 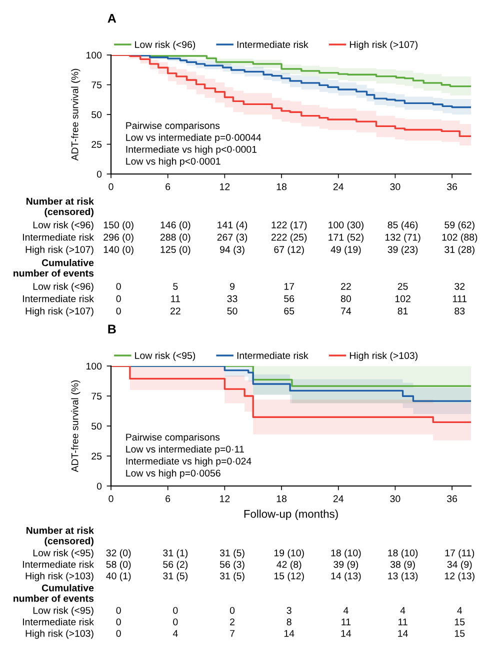 I want to click on text: 14 (13), so click(x=346, y=577).